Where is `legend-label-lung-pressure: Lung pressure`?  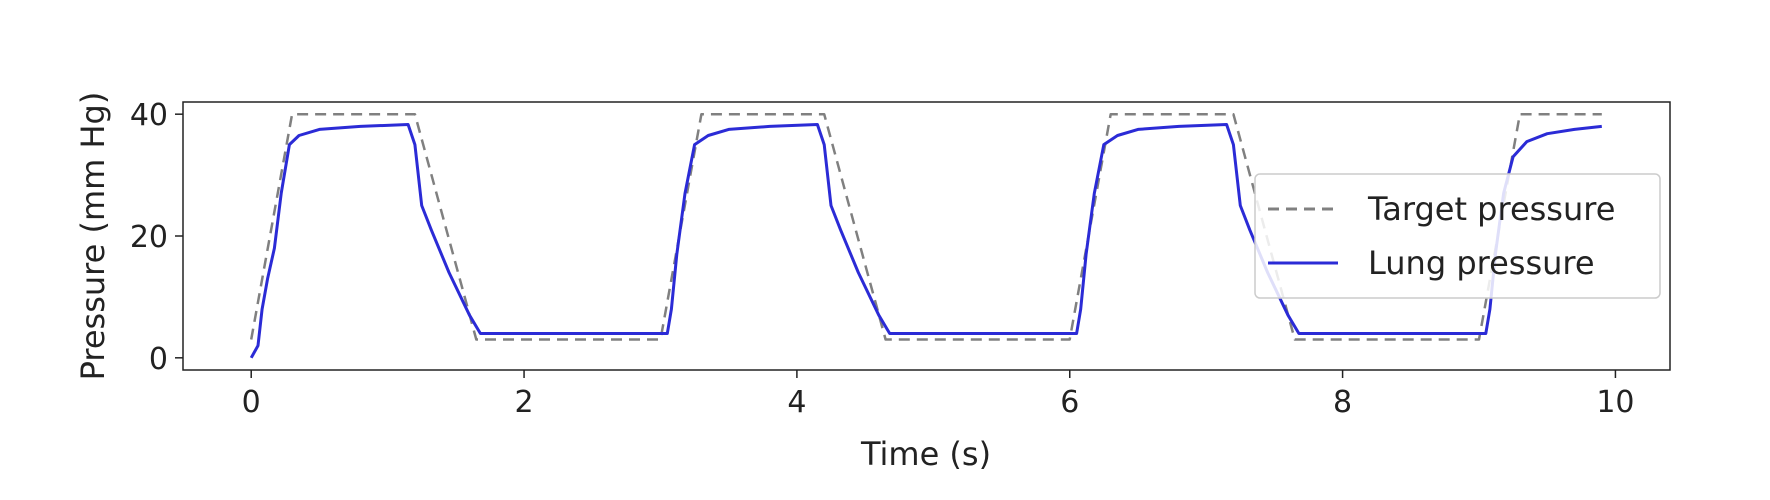
legend-label-lung-pressure: Lung pressure is located at coordinates (1481, 263).